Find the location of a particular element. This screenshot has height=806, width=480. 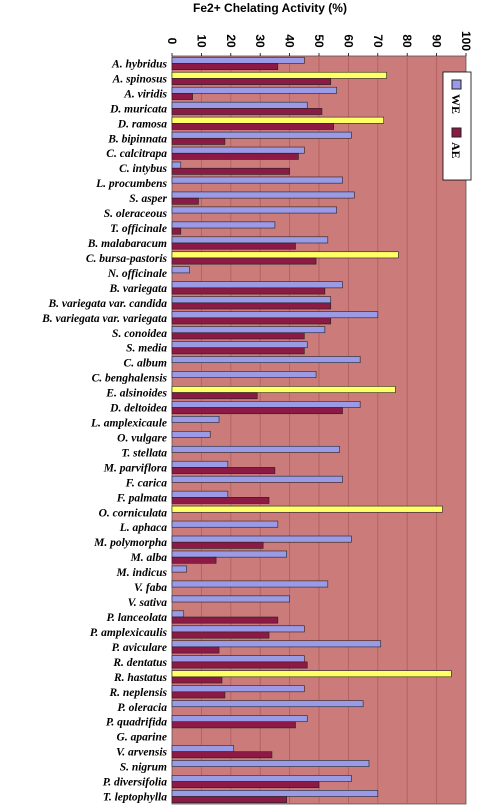

category-label: R. neplensis is located at coordinates (137, 693).